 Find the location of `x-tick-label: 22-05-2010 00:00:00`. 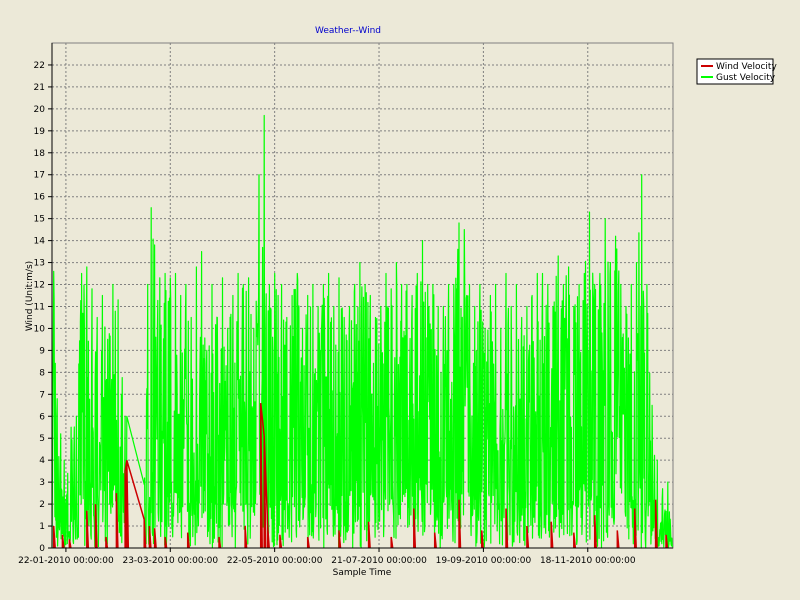

x-tick-label: 22-05-2010 00:00:00 is located at coordinates (275, 561).